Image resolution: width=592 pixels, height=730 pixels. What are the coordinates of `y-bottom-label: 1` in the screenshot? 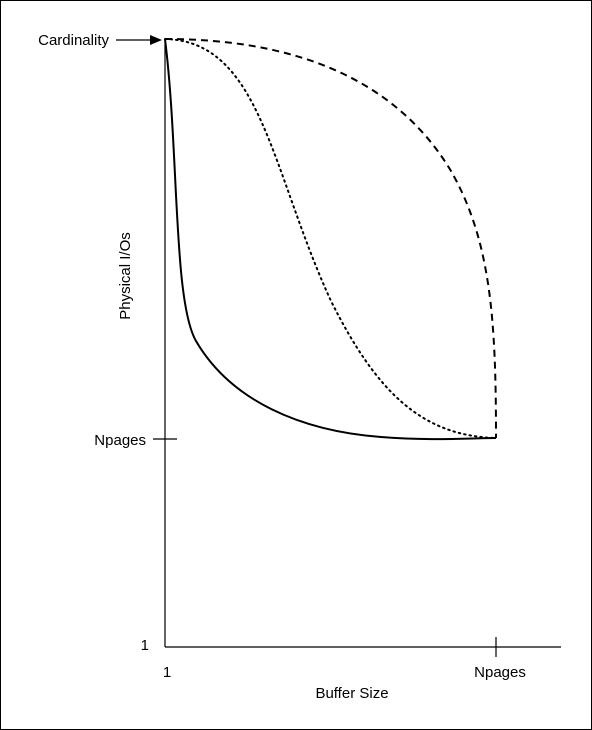 It's located at (145, 645).